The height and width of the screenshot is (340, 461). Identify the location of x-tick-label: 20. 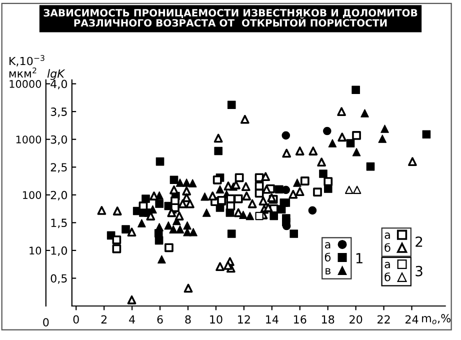
(356, 319).